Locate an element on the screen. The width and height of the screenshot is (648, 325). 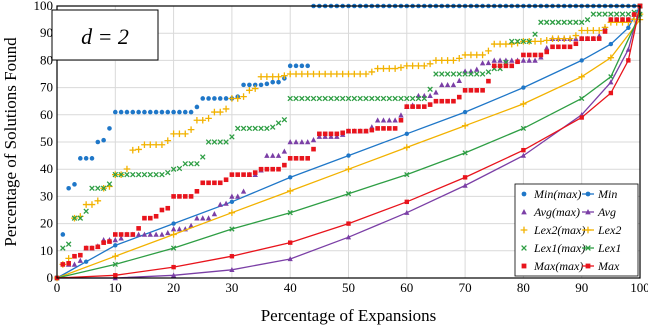
legend-item: Max(max) is located at coordinates (552, 266).